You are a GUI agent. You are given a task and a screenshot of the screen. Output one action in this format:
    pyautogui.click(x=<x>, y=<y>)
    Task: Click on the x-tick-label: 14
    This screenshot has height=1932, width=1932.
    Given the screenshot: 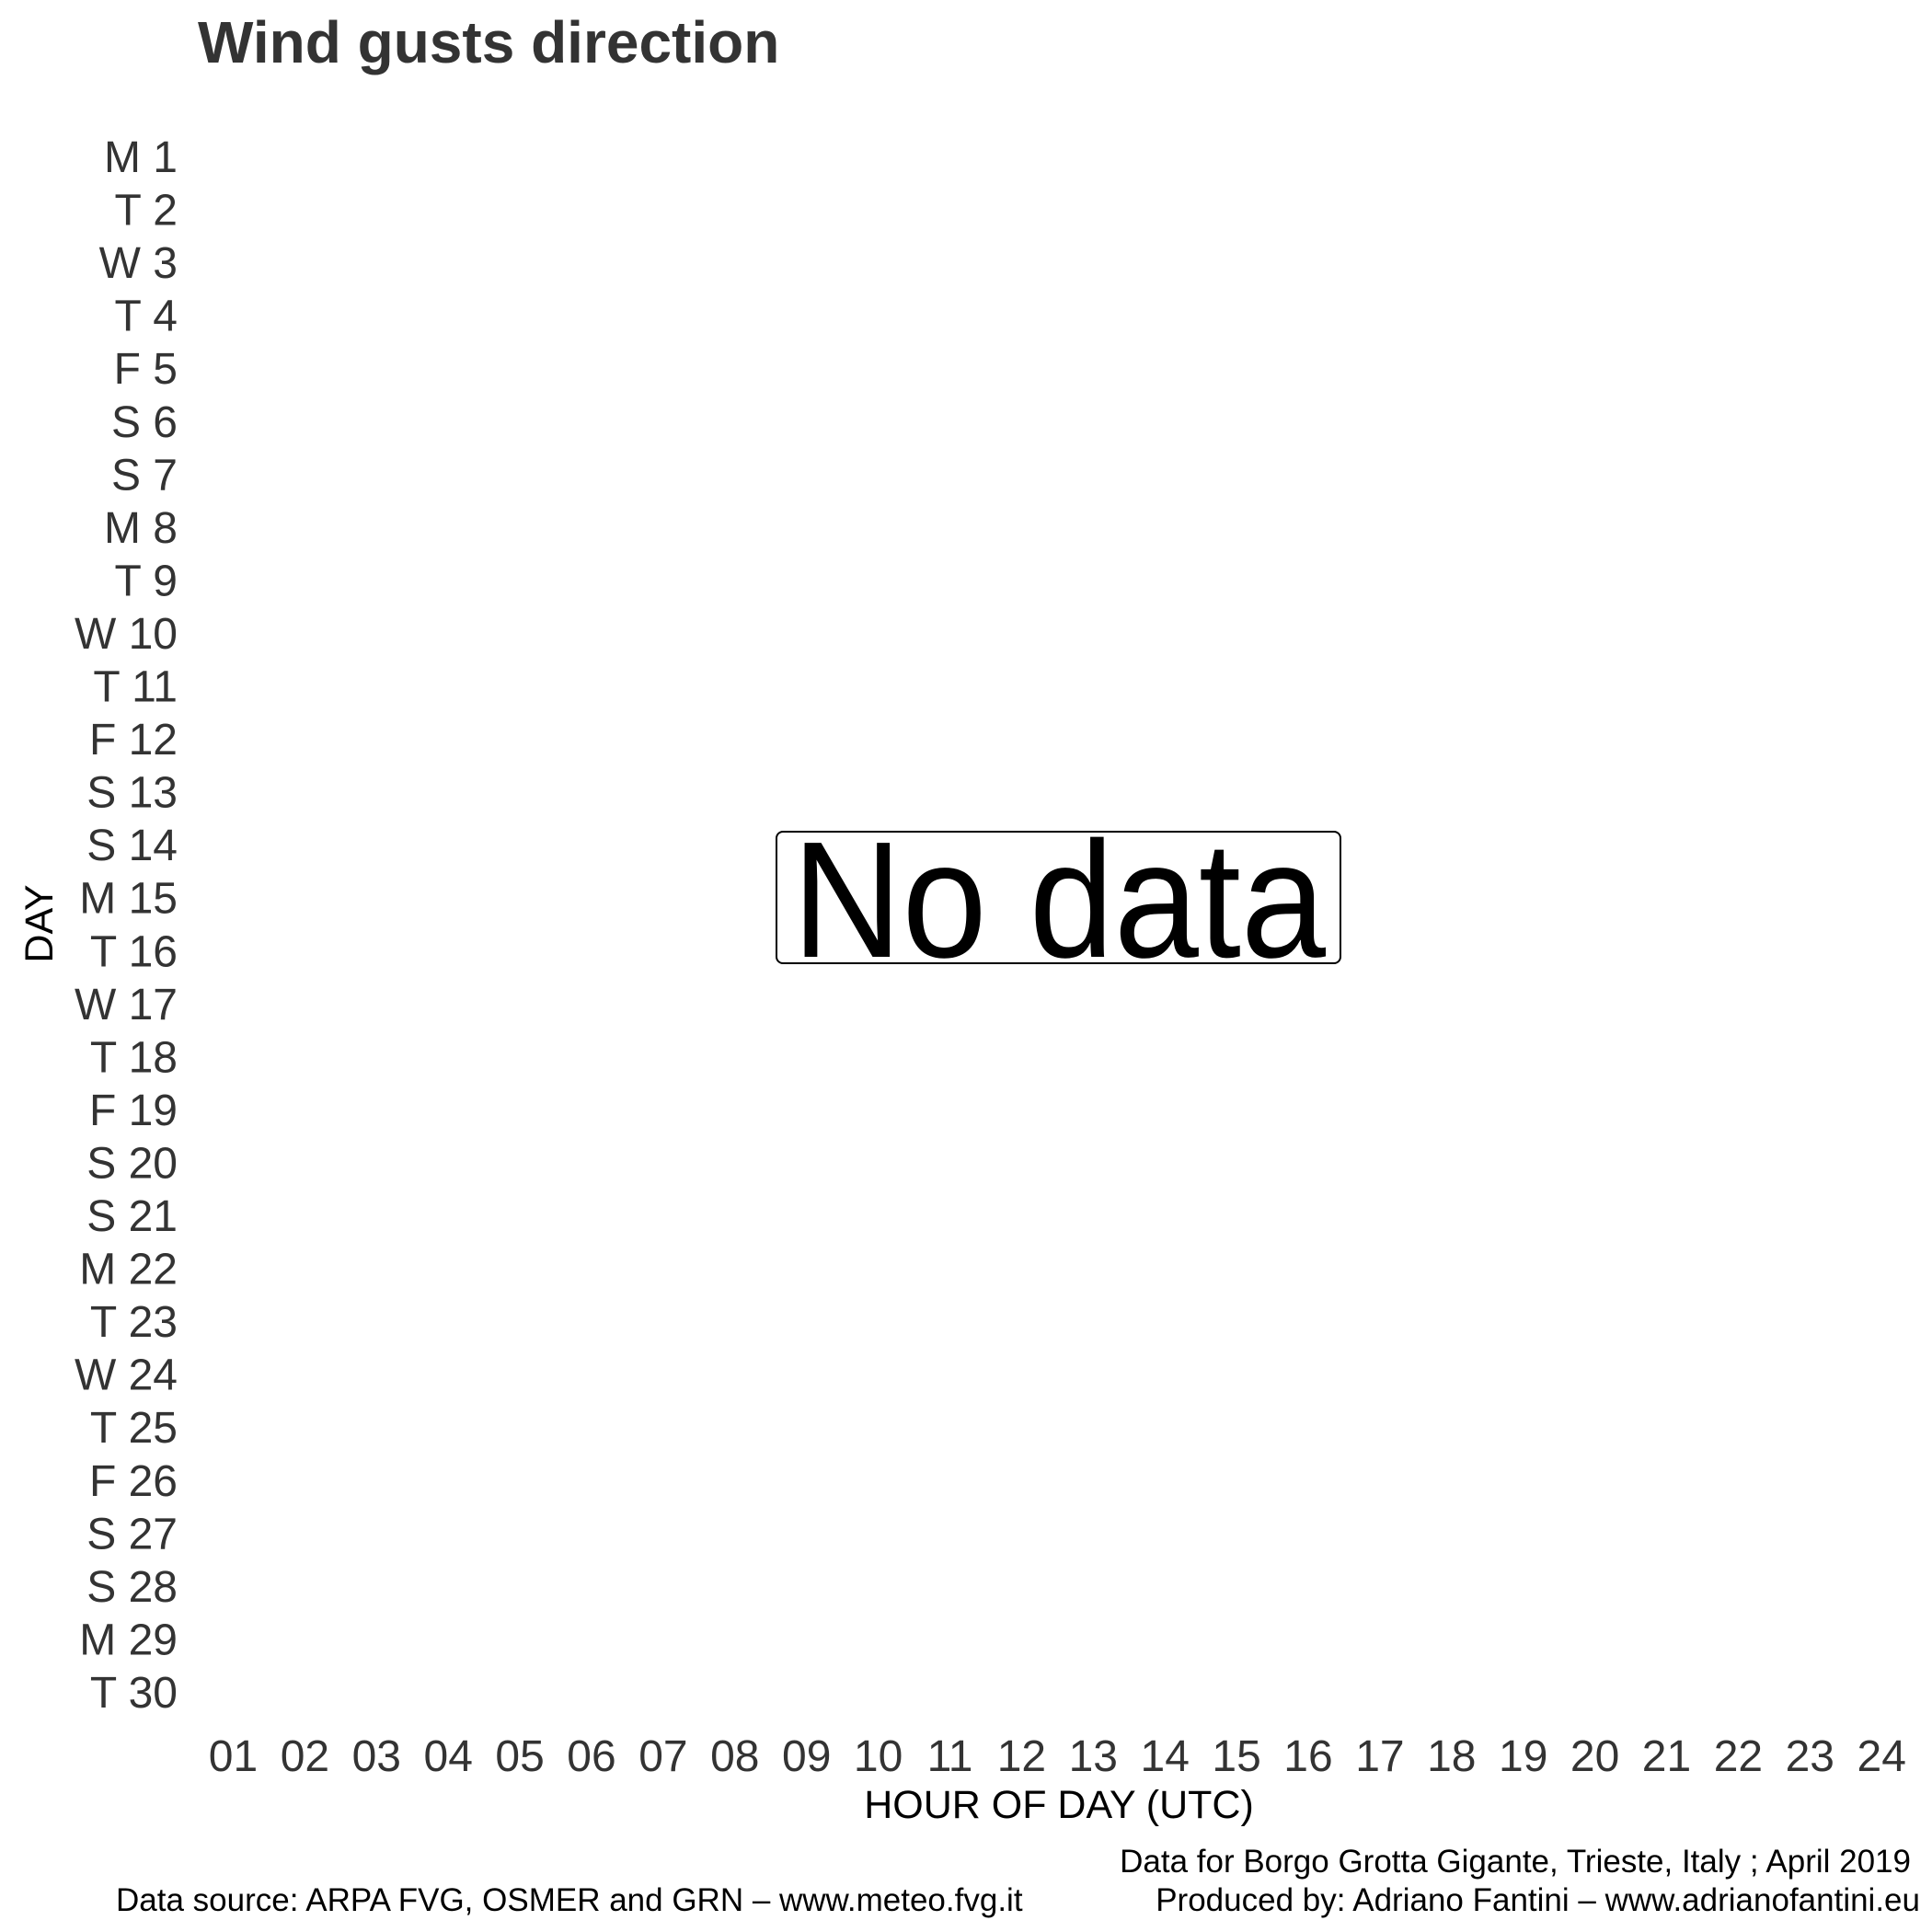 What is the action you would take?
    pyautogui.click(x=1165, y=1756)
    